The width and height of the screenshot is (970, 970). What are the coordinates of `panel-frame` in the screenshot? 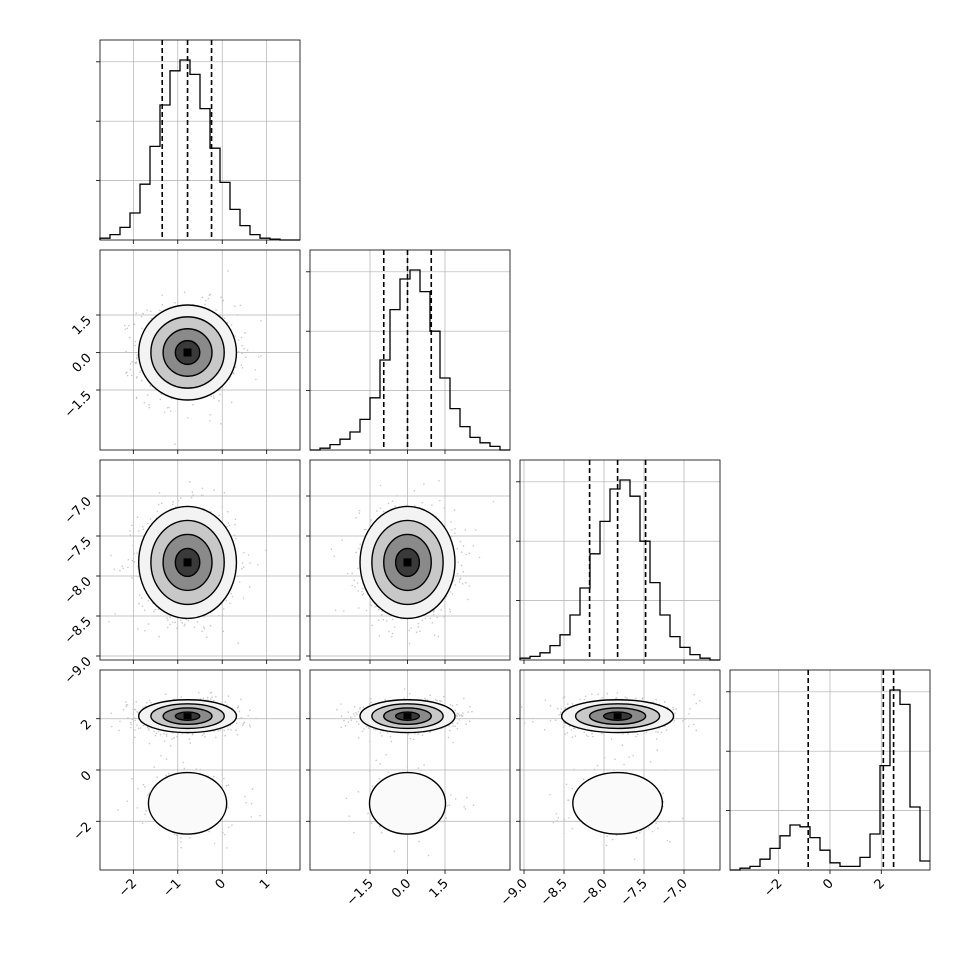 It's located at (410, 350).